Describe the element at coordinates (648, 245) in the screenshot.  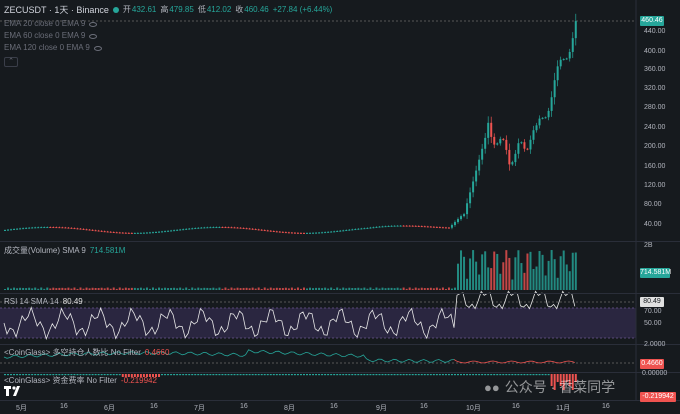
I see `volume-tick: 2B` at that location.